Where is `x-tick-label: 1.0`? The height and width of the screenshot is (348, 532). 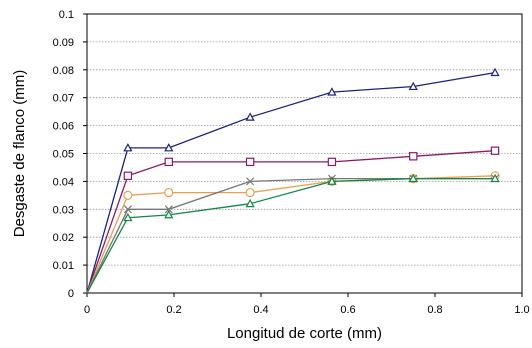 x-tick-label: 1.0 is located at coordinates (521, 310).